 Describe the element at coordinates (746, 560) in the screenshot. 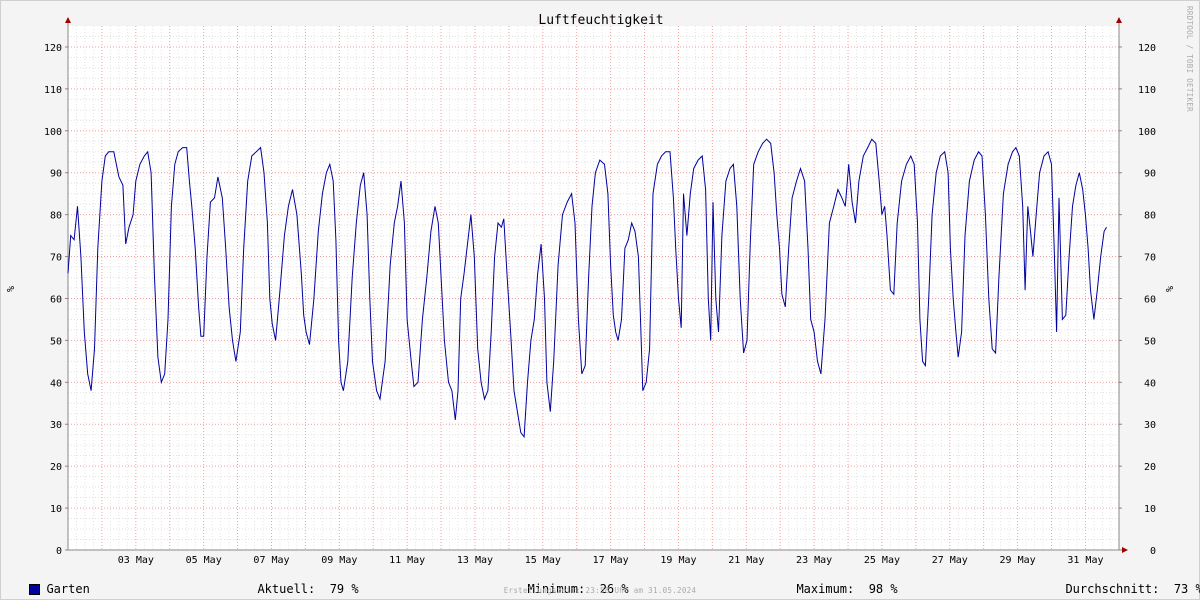

I see `x-tick-label: 21 May` at that location.